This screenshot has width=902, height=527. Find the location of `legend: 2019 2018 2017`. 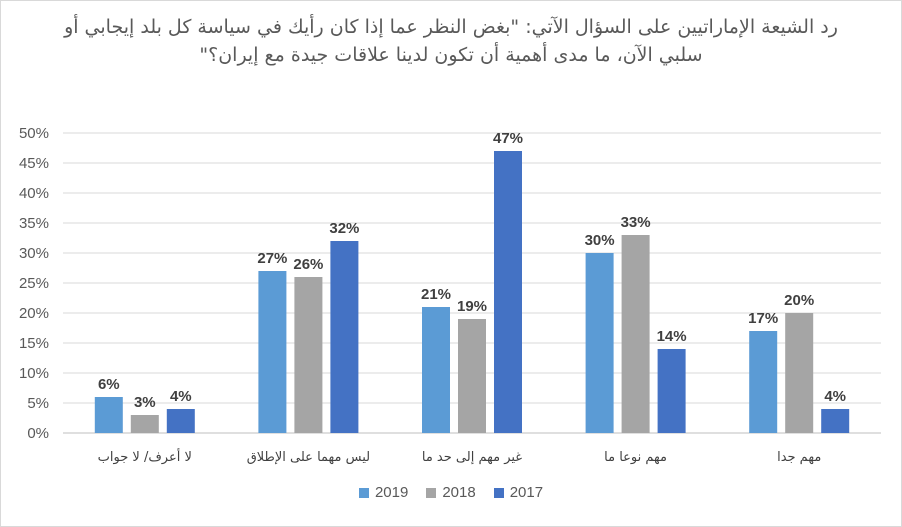

legend: 2019 2018 2017 is located at coordinates (451, 492).